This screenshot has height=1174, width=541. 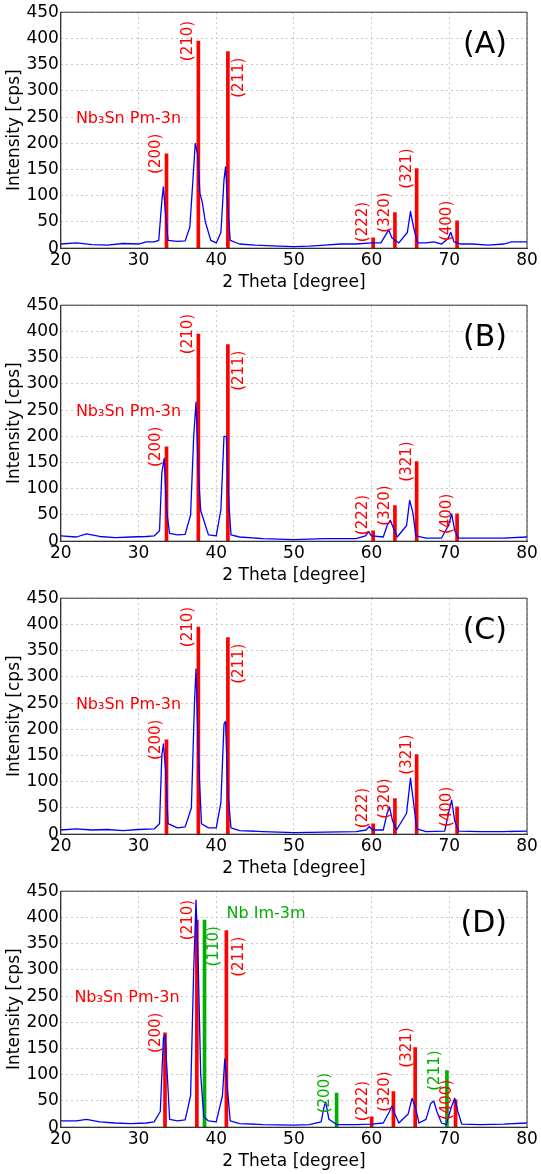 What do you see at coordinates (484, 628) in the screenshot?
I see `text: (C)` at bounding box center [484, 628].